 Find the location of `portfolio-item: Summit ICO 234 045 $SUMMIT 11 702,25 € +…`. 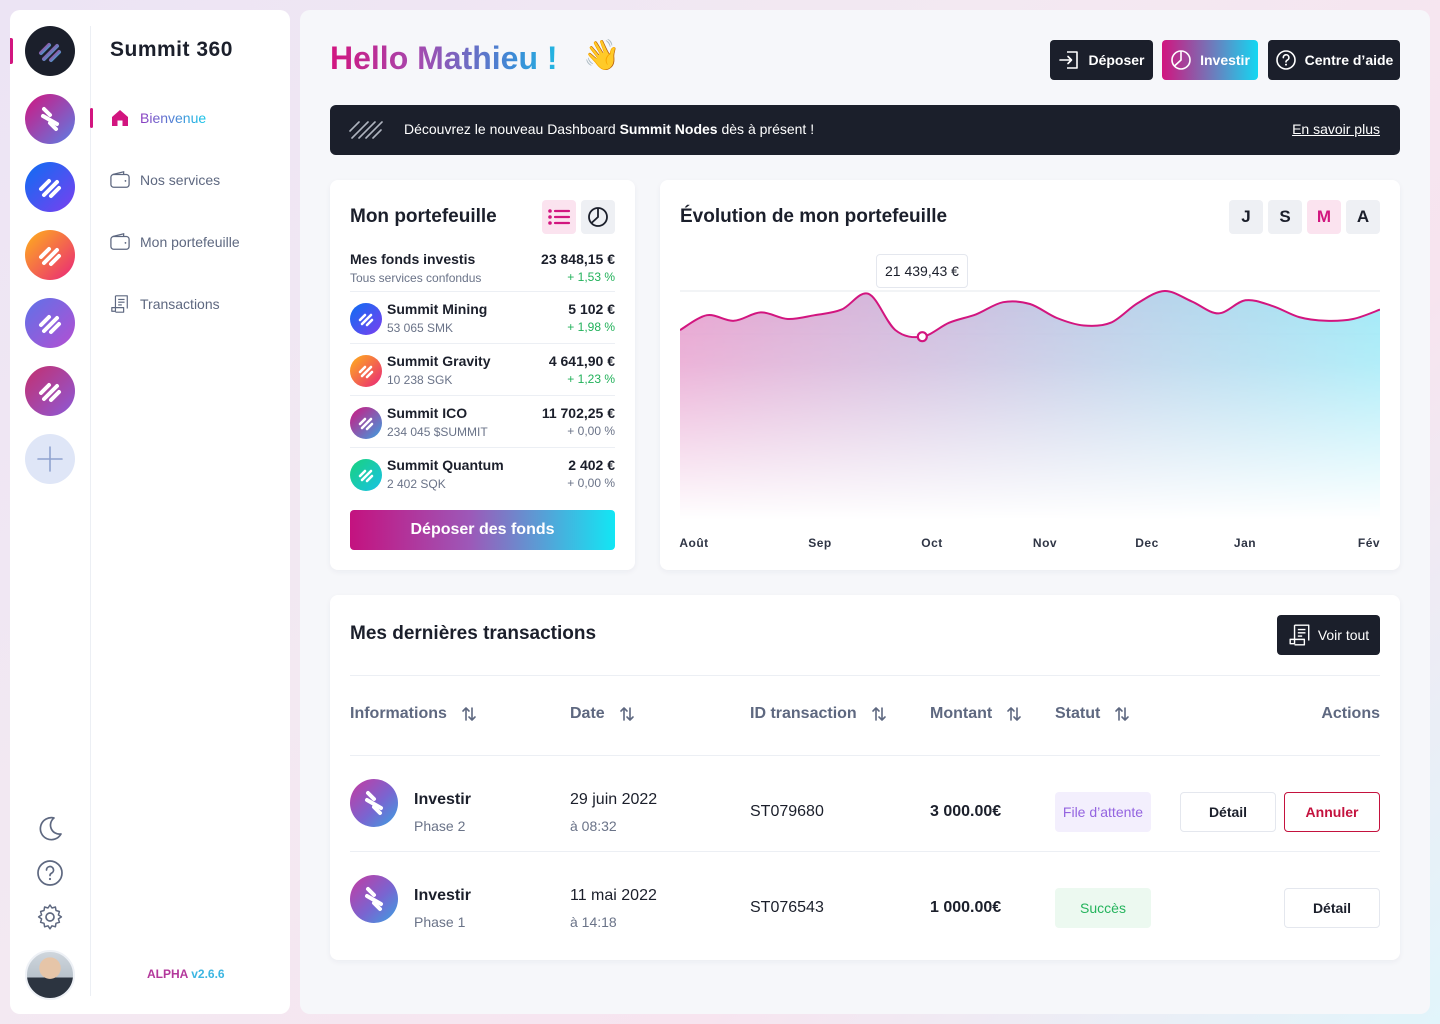

portfolio-item: Summit ICO 234 045 $SUMMIT 11 702,25 € +… is located at coordinates (482, 425).